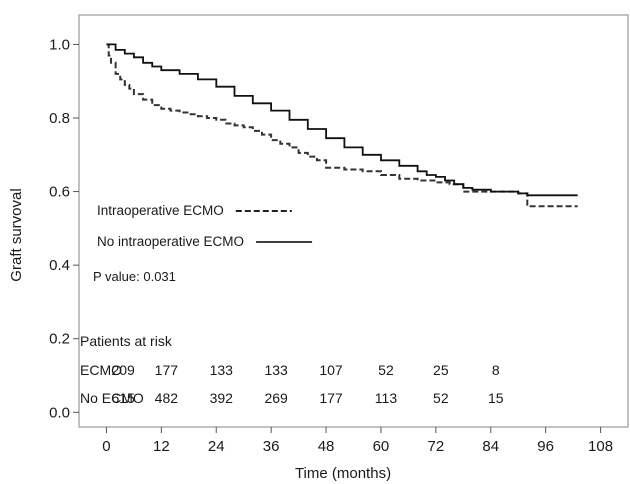  I want to click on risk-row-label: No ECMO, so click(112, 398).